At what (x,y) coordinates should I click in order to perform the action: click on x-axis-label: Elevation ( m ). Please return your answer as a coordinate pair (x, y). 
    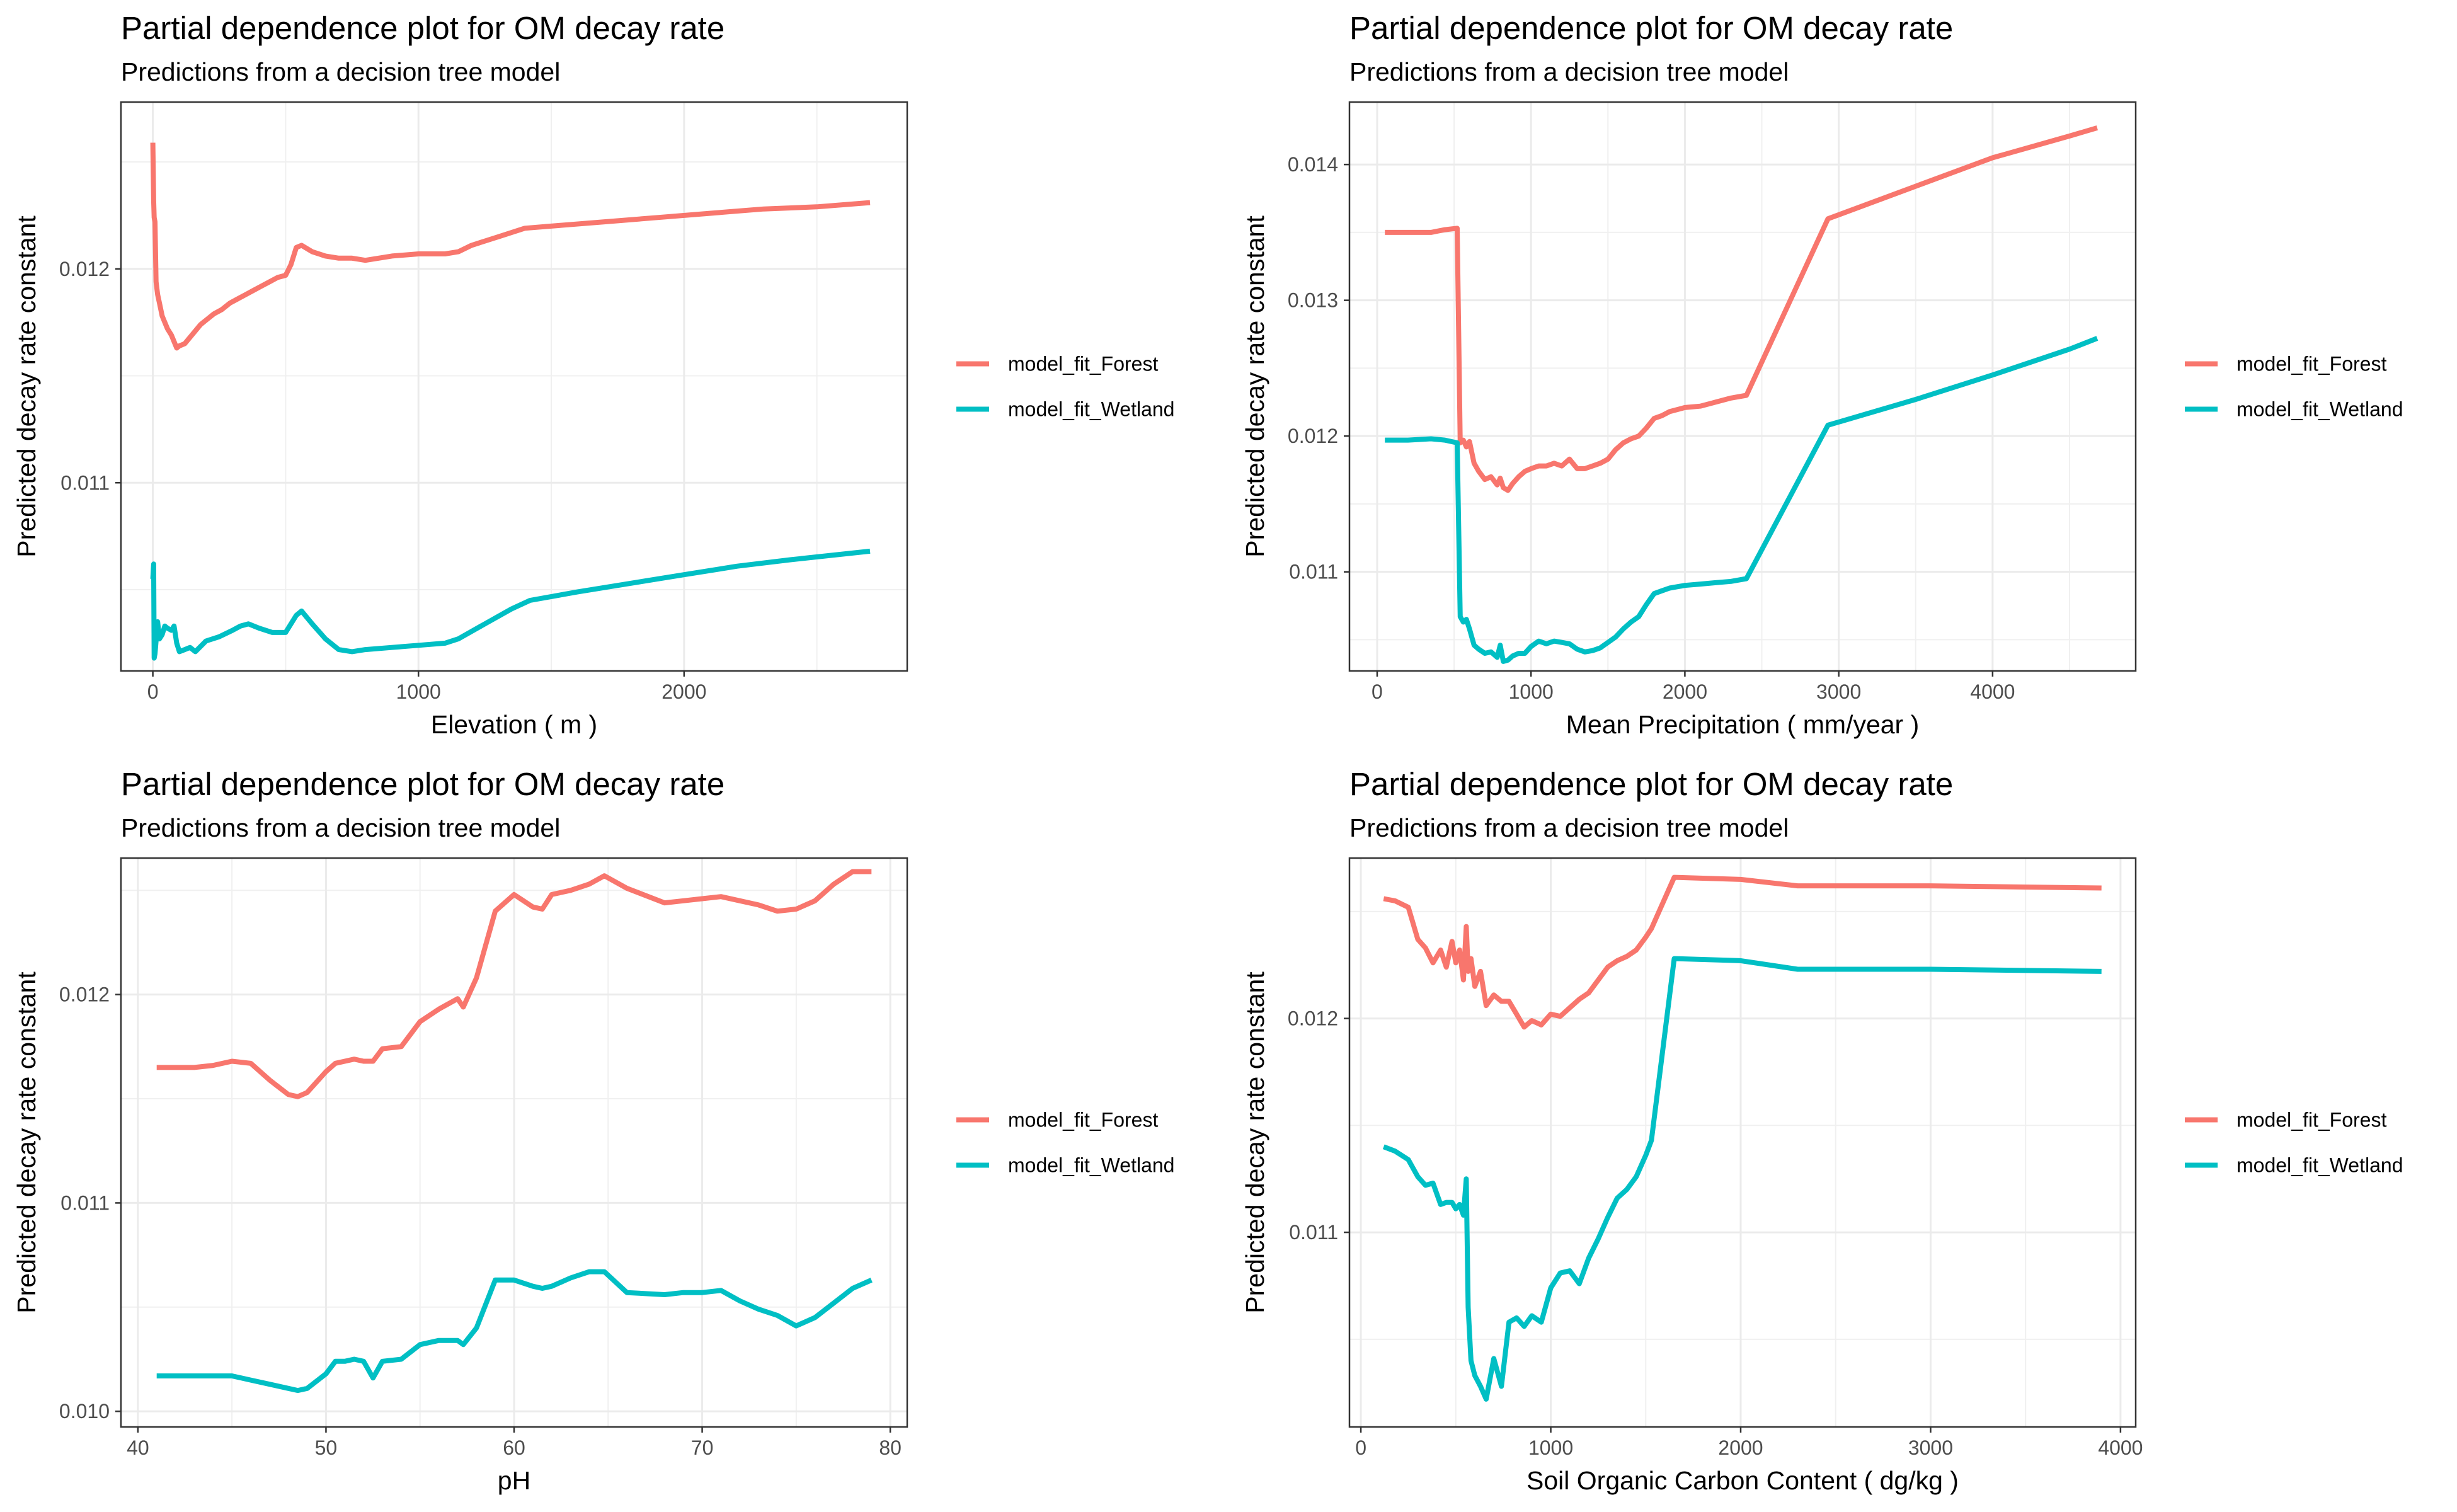
    Looking at the image, I should click on (514, 724).